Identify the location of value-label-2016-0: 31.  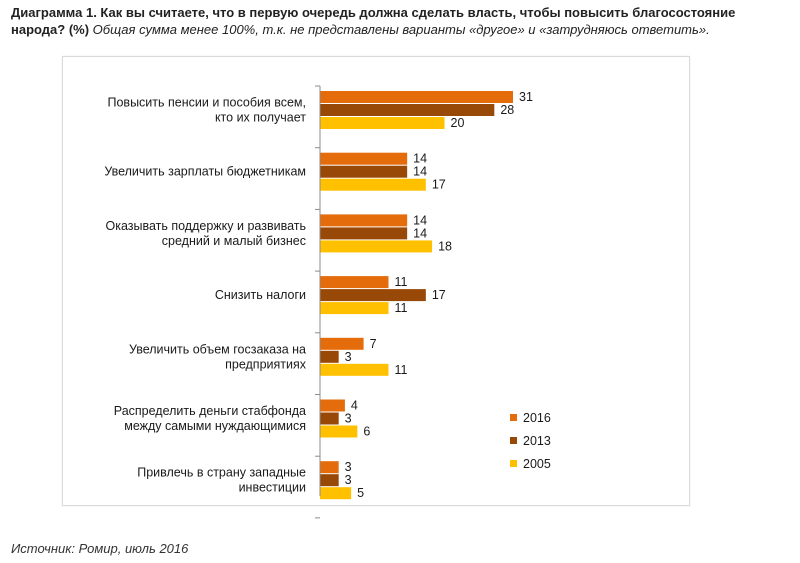
(526, 97).